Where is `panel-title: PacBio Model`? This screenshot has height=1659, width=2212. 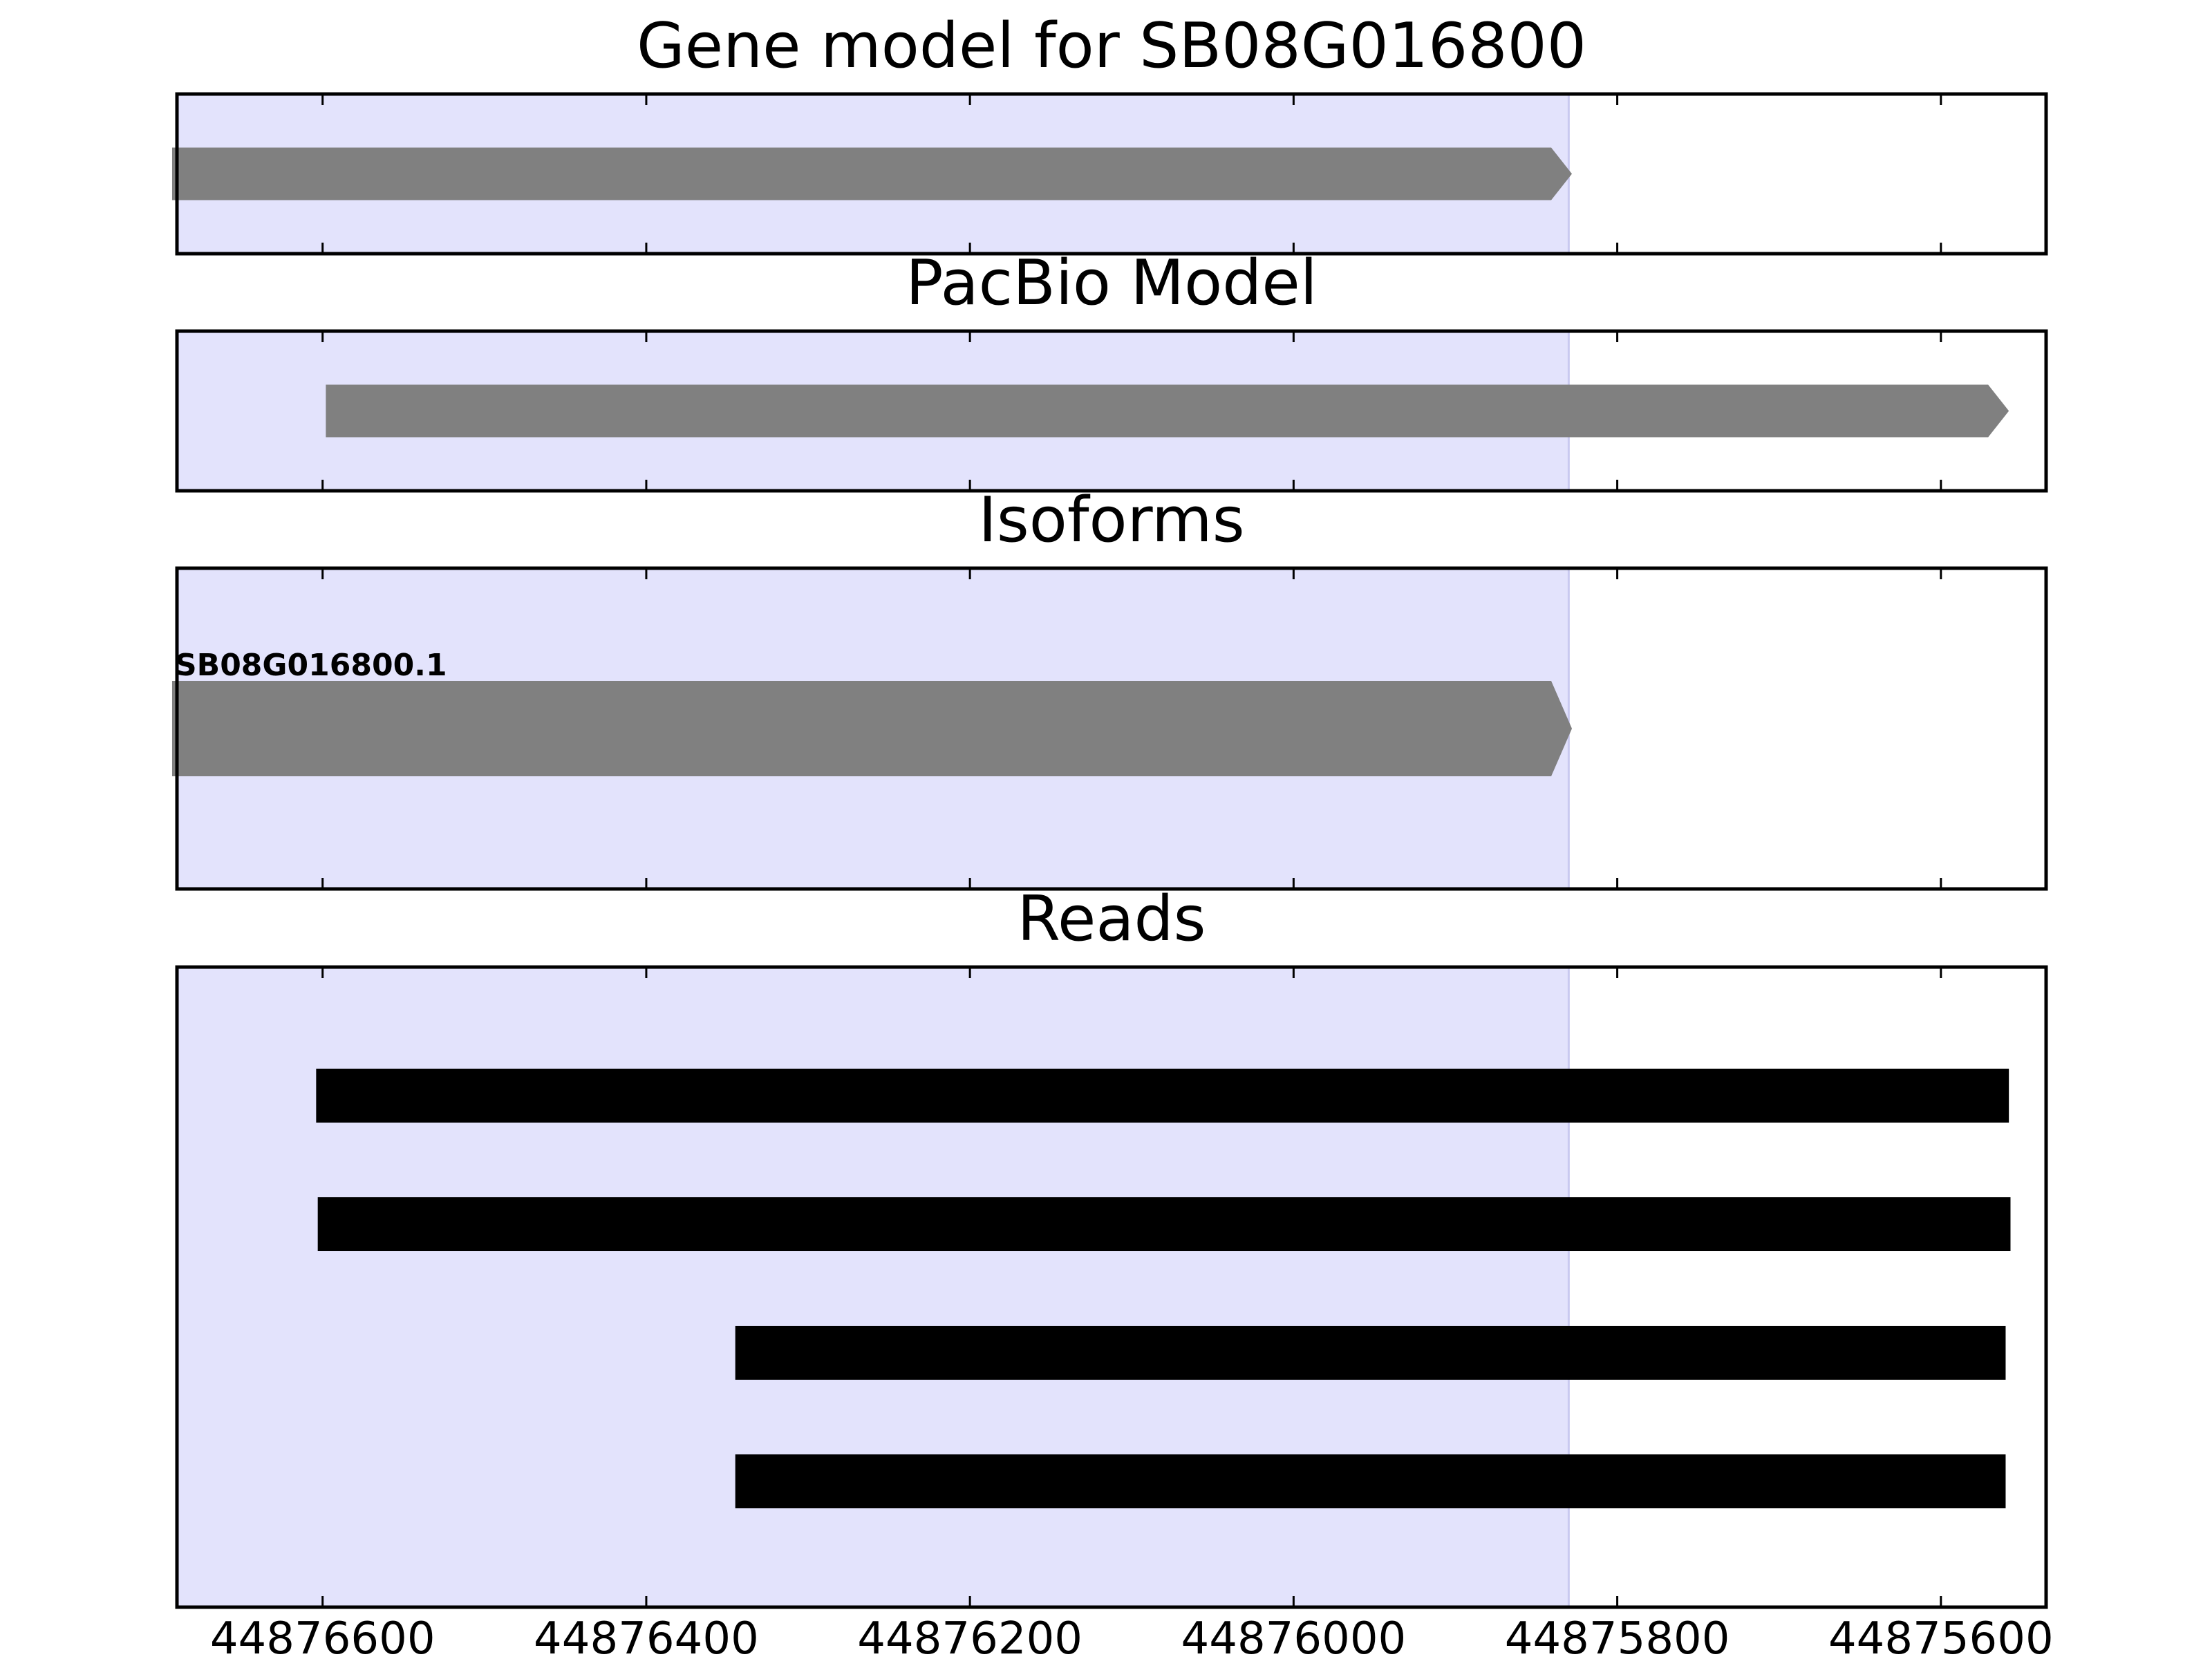 panel-title: PacBio Model is located at coordinates (1112, 283).